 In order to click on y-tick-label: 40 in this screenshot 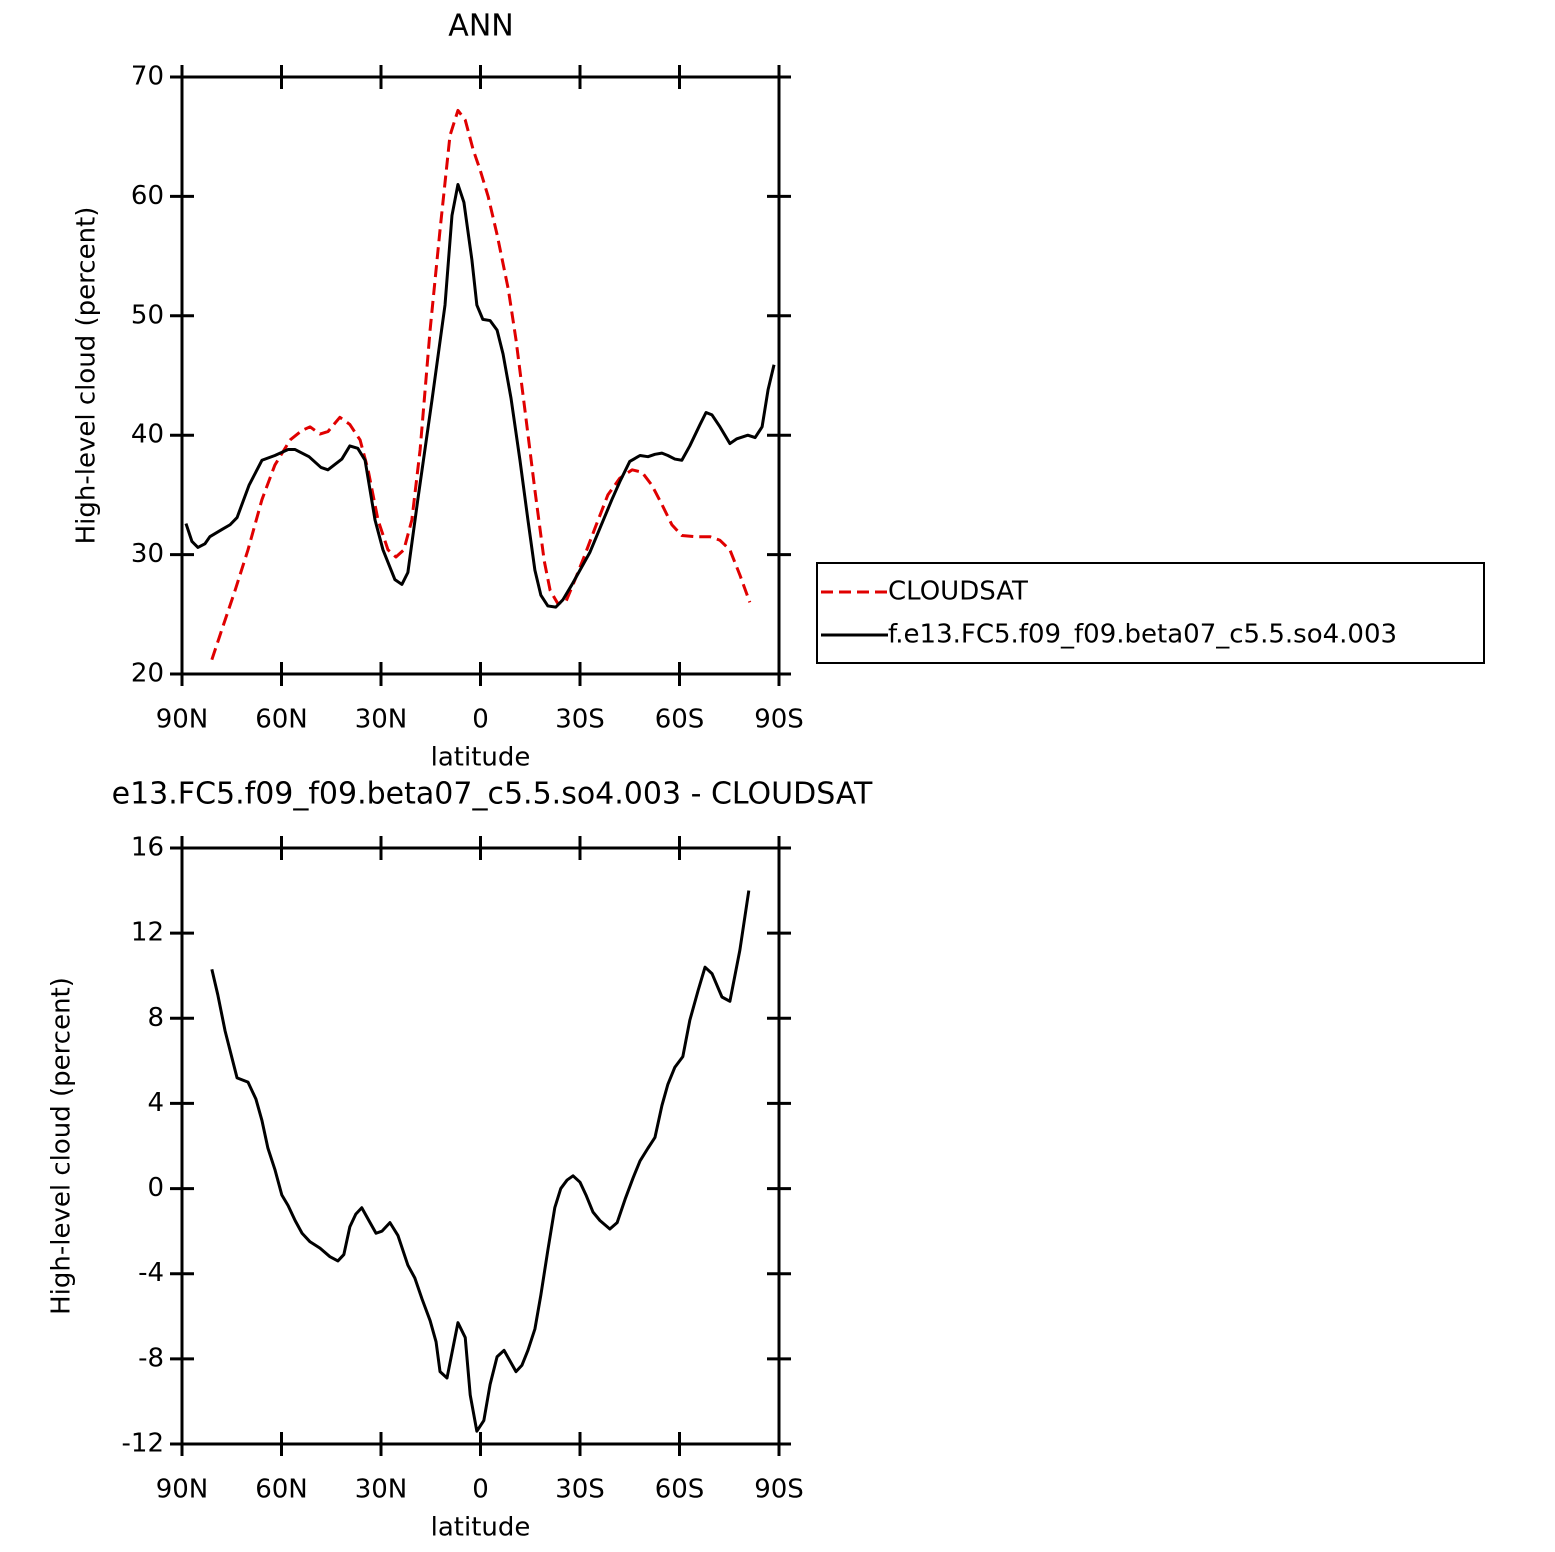, I will do `click(147, 435)`.